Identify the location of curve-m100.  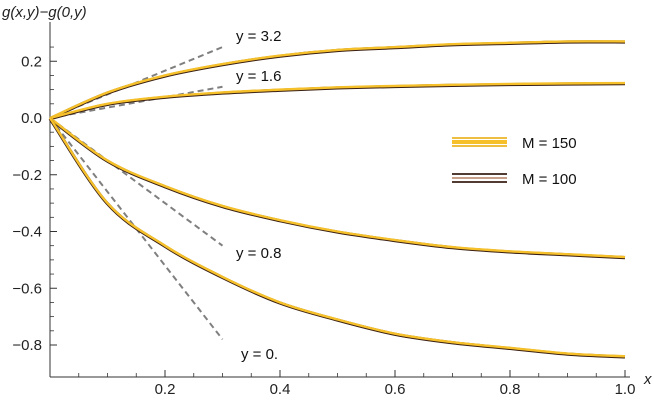
(337, 101).